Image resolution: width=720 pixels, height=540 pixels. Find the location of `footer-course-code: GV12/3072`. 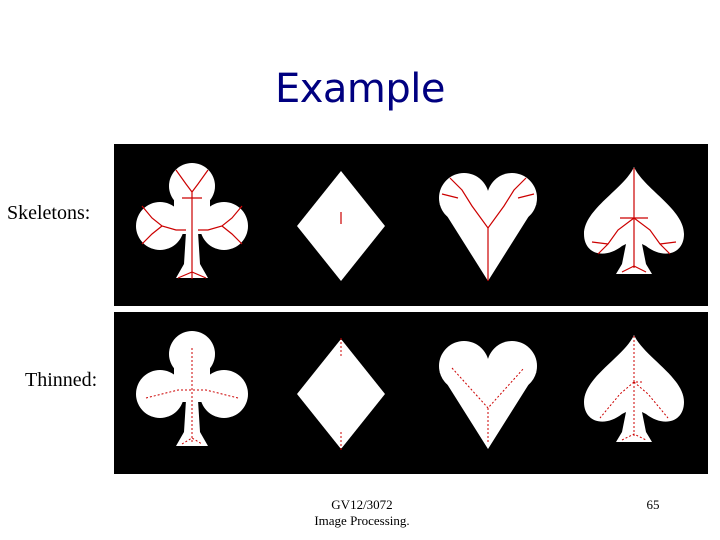

footer-course-code: GV12/3072 is located at coordinates (362, 504).